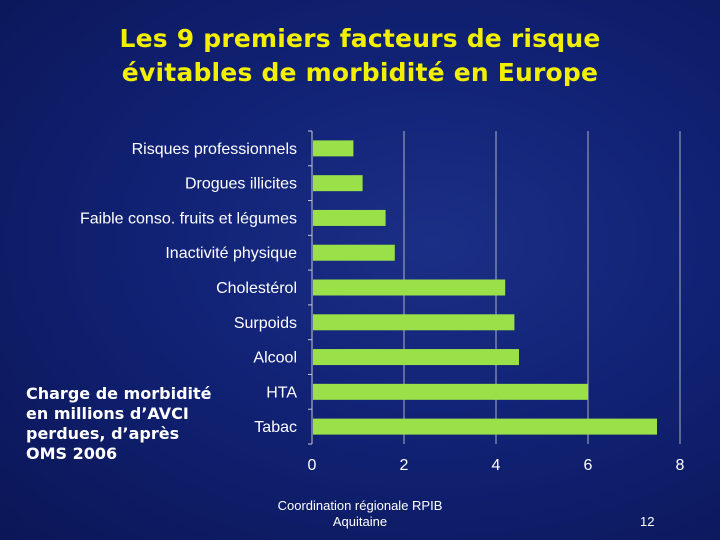 This screenshot has width=720, height=540. Describe the element at coordinates (588, 465) in the screenshot. I see `x-tick-label-3: 6` at that location.